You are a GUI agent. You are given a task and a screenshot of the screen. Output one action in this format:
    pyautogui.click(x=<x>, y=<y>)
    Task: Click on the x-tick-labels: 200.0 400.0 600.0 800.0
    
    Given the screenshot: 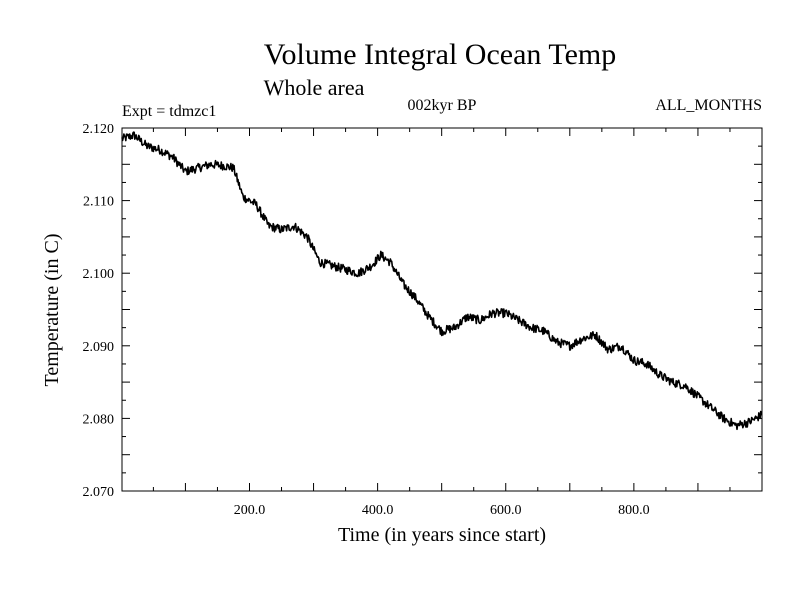 What is the action you would take?
    pyautogui.click(x=442, y=510)
    